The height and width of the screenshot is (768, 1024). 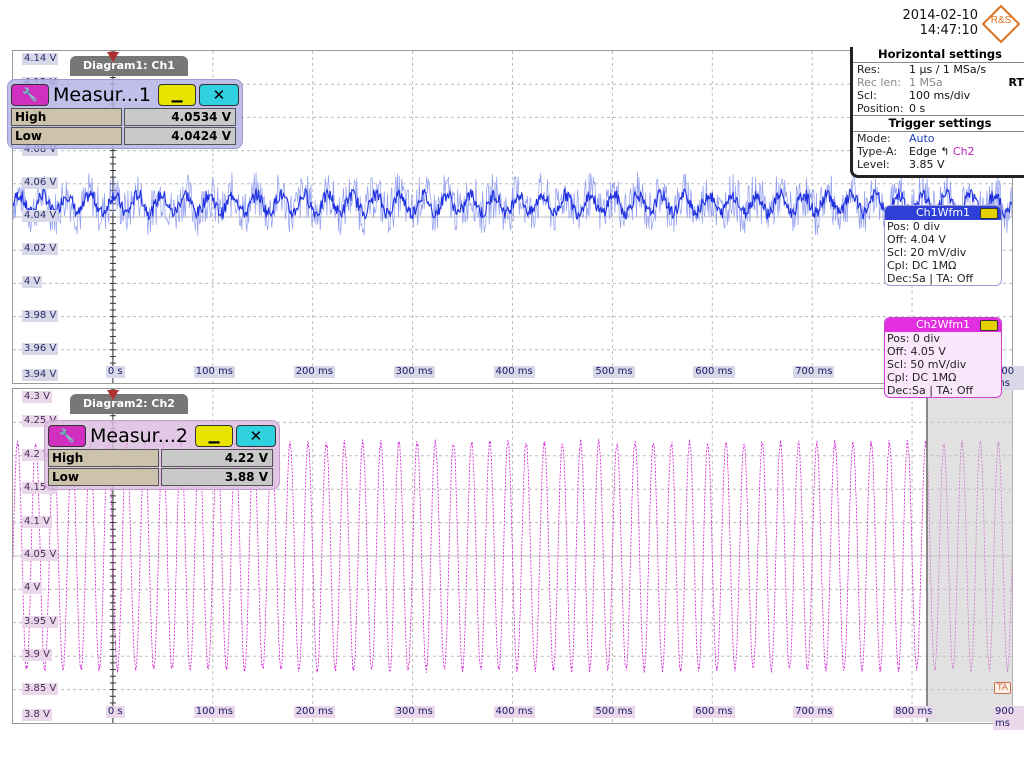 I want to click on ch1-trace, so click(x=512, y=203).